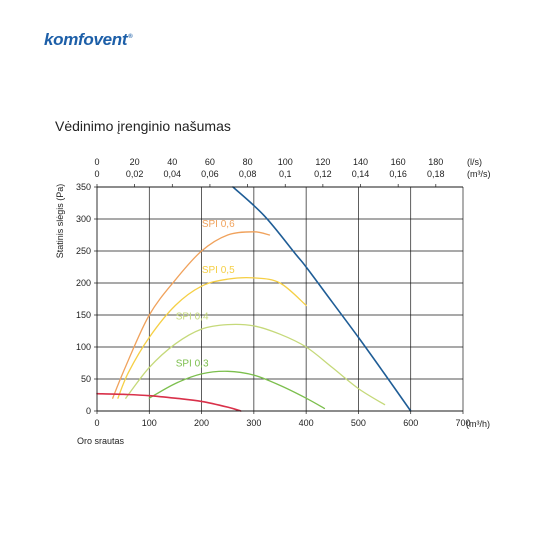 The image size is (550, 550). Describe the element at coordinates (135, 174) in the screenshot. I see `top-m3s-tick-label: 0,02` at that location.